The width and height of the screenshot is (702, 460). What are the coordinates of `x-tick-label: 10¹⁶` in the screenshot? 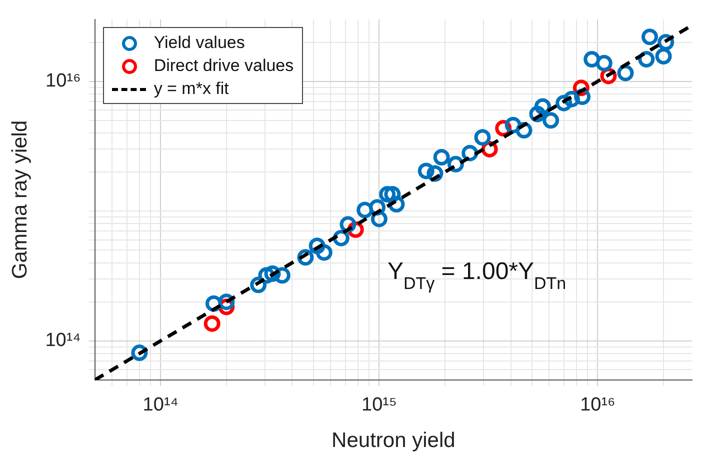 It's located at (598, 405).